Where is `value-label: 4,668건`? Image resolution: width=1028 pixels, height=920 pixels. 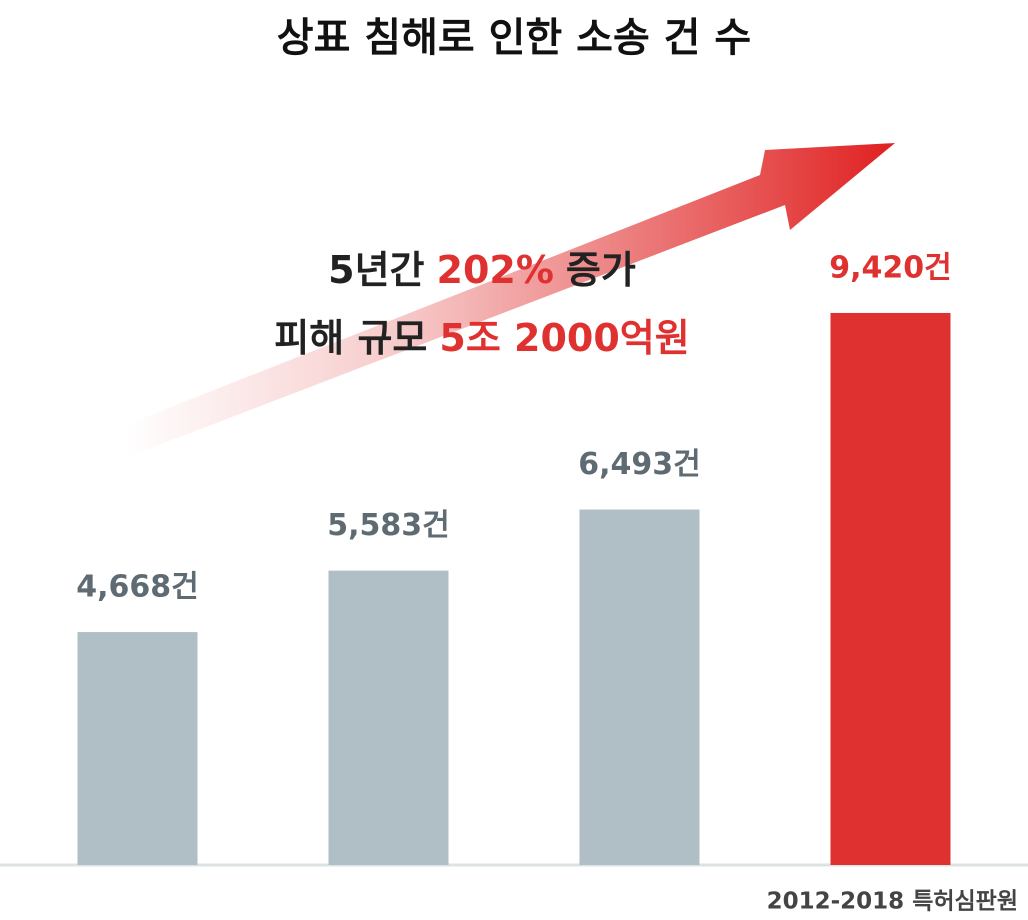
value-label: 4,668건 is located at coordinates (137, 587).